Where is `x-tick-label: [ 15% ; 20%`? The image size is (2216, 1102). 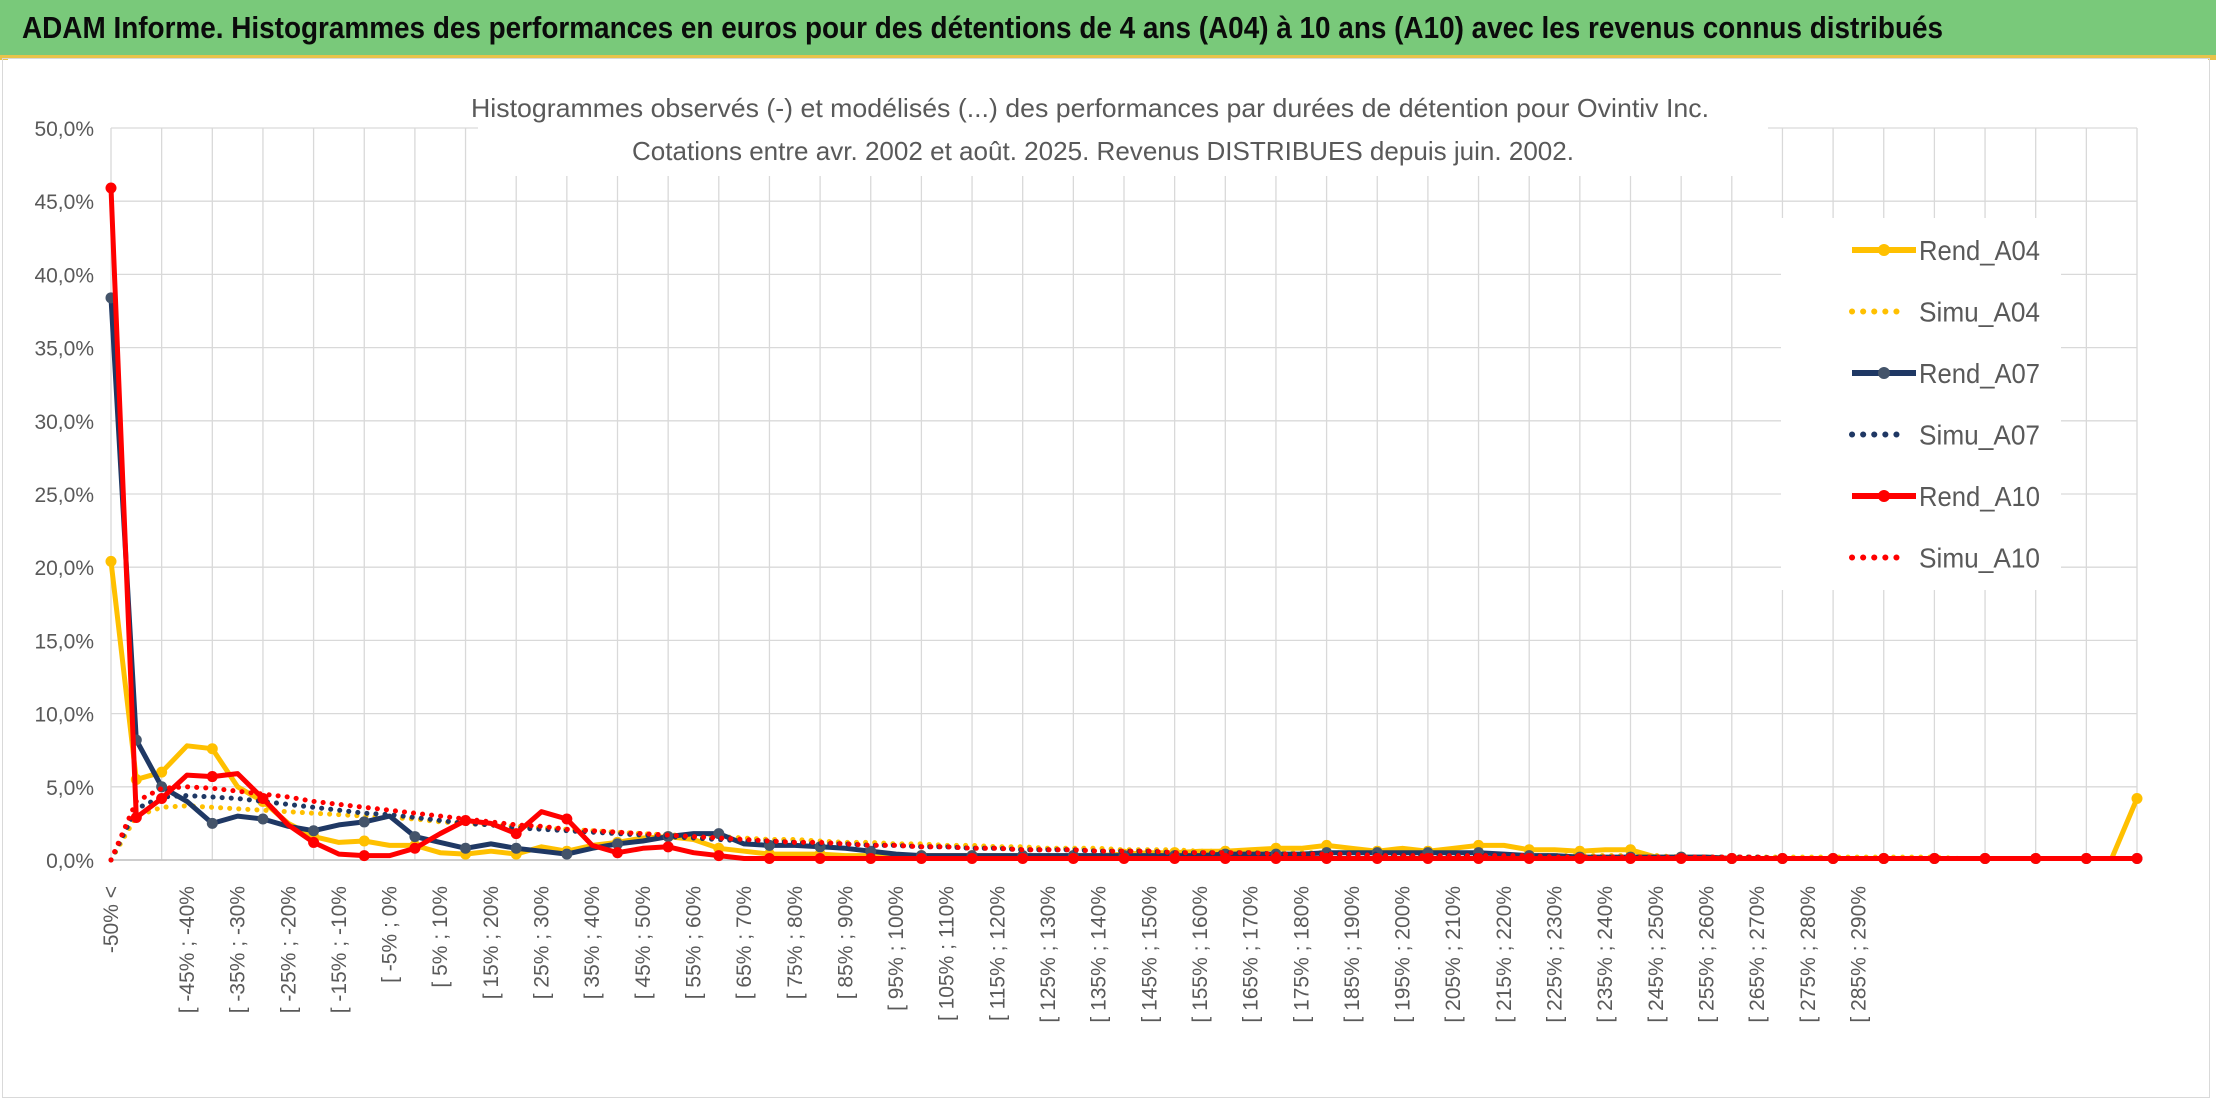 x-tick-label: [ 15% ; 20% is located at coordinates (491, 942).